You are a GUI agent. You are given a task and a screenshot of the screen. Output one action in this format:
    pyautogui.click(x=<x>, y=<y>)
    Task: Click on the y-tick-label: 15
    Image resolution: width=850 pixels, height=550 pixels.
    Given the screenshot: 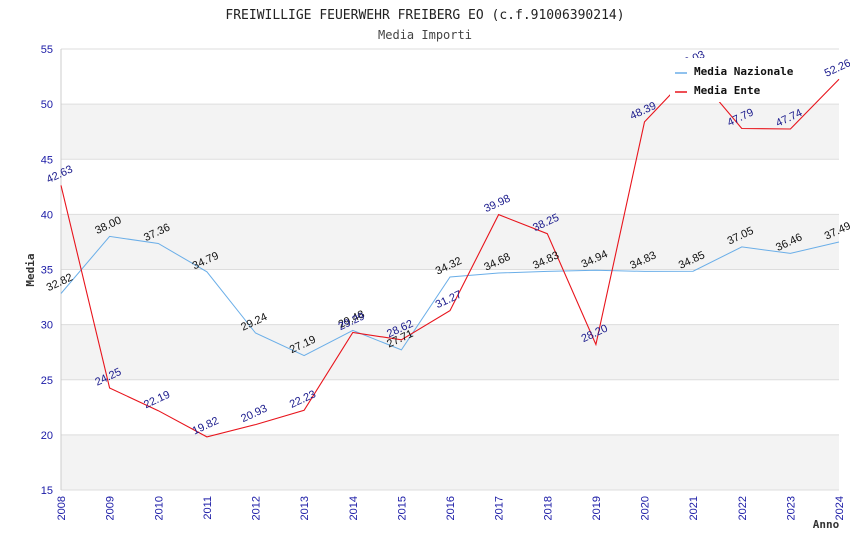 What is the action you would take?
    pyautogui.click(x=47, y=491)
    